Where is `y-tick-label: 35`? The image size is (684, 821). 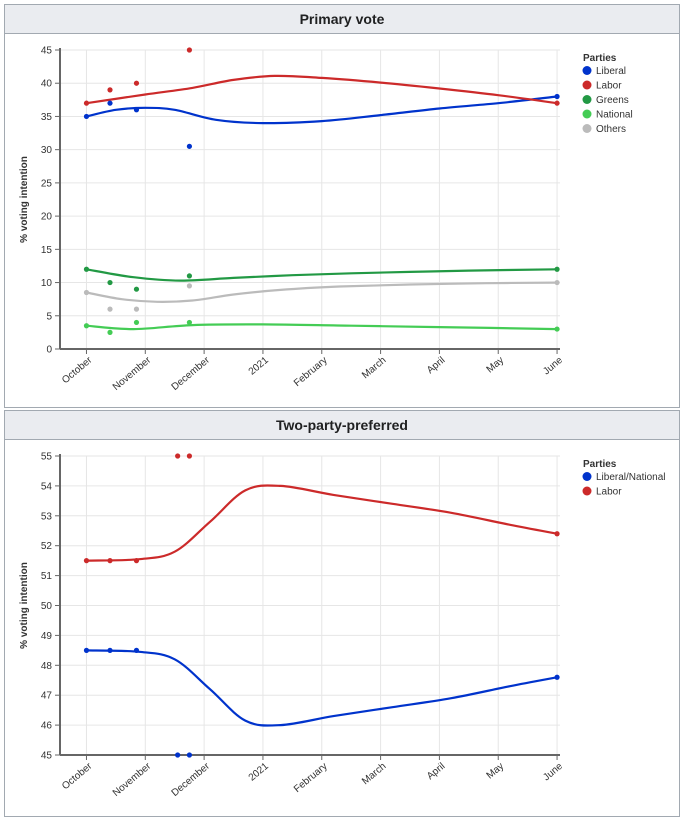
y-tick-label: 35 is located at coordinates (47, 117).